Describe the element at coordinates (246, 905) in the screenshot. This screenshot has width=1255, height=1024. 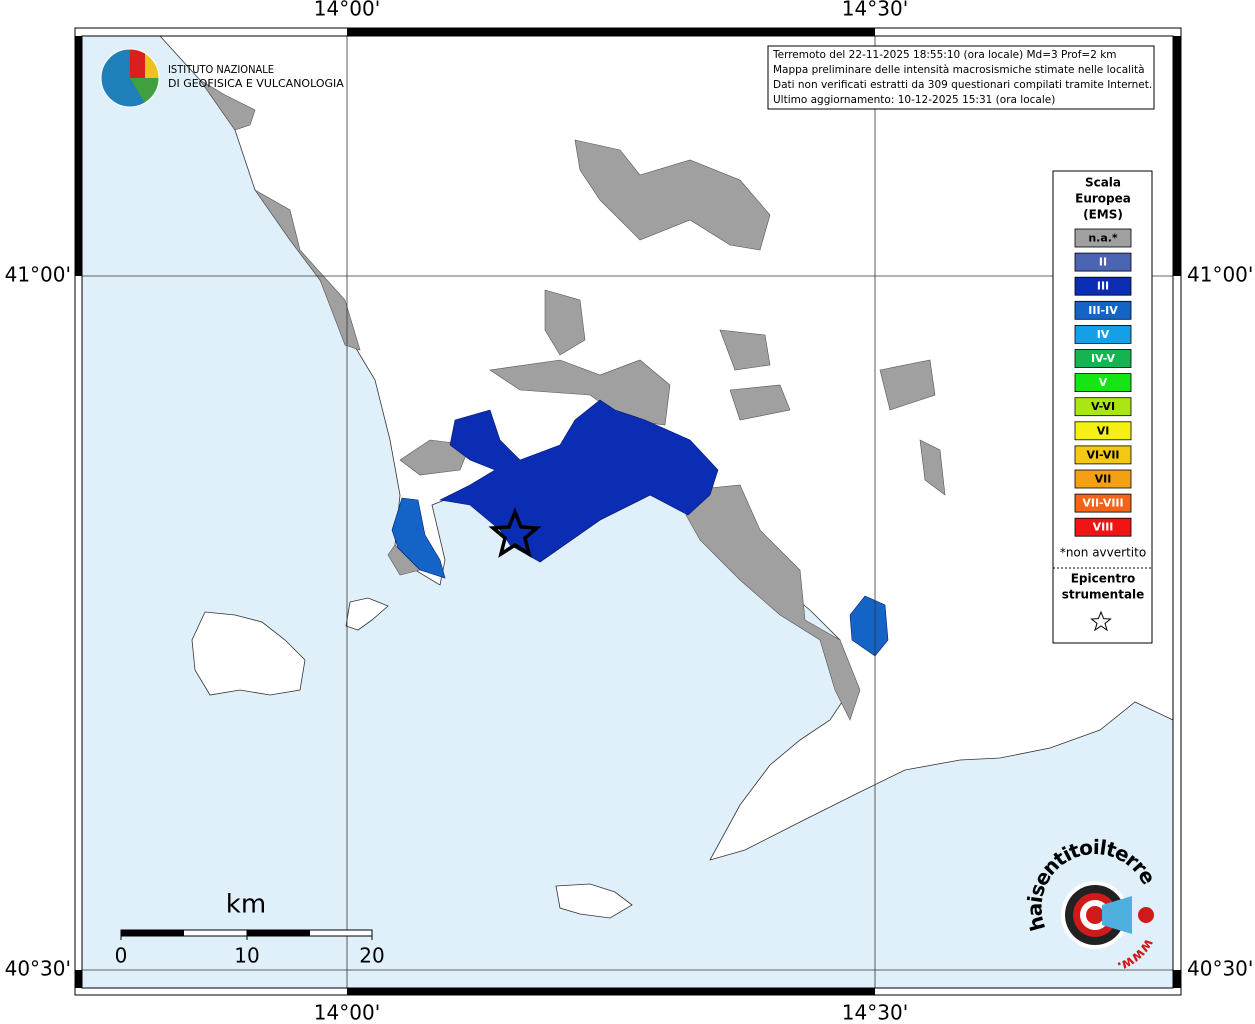
I see `scale-unit: km` at that location.